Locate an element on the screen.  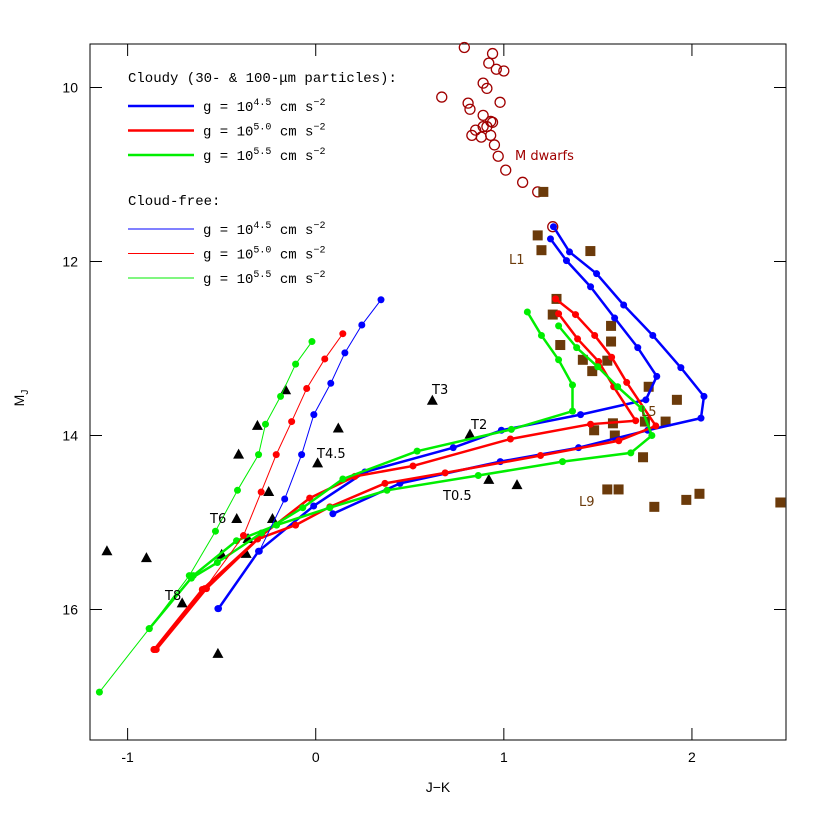
y-axis-label-sub: J is located at coordinates (25, 392).